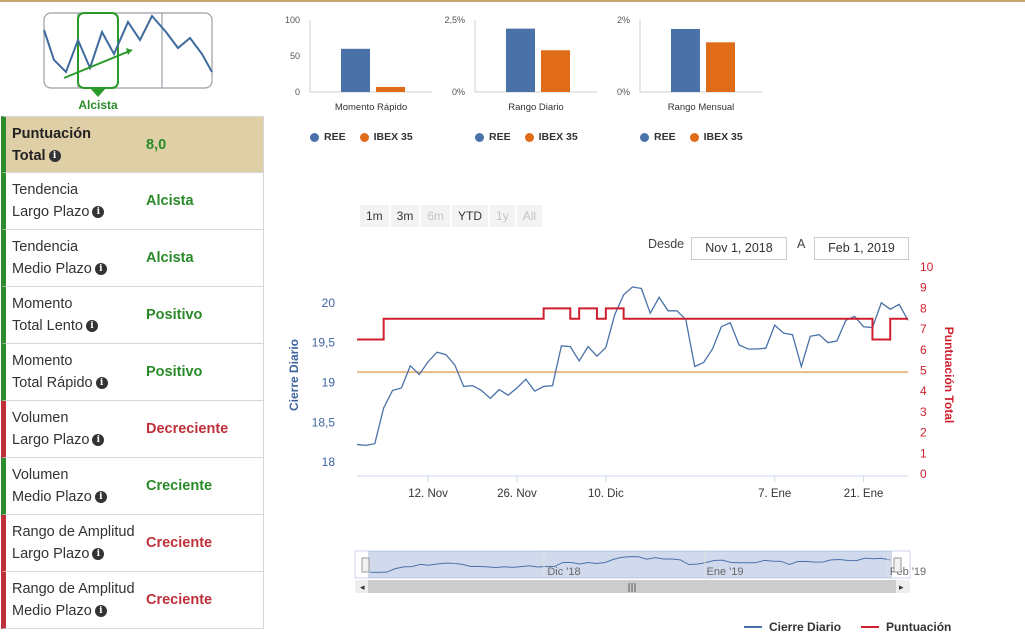  I want to click on range-button-1y: 1y, so click(502, 216).